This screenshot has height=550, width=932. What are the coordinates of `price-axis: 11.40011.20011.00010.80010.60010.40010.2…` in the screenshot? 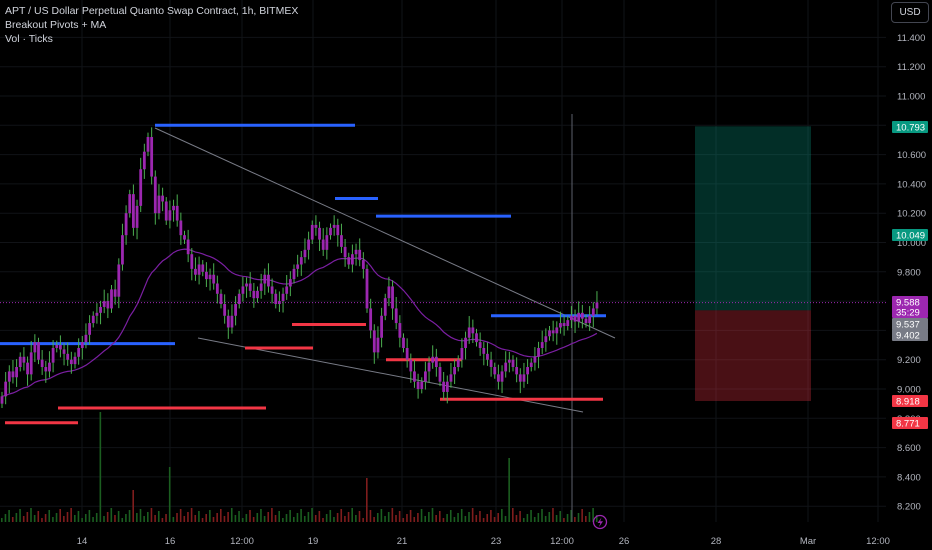 It's located at (911, 273).